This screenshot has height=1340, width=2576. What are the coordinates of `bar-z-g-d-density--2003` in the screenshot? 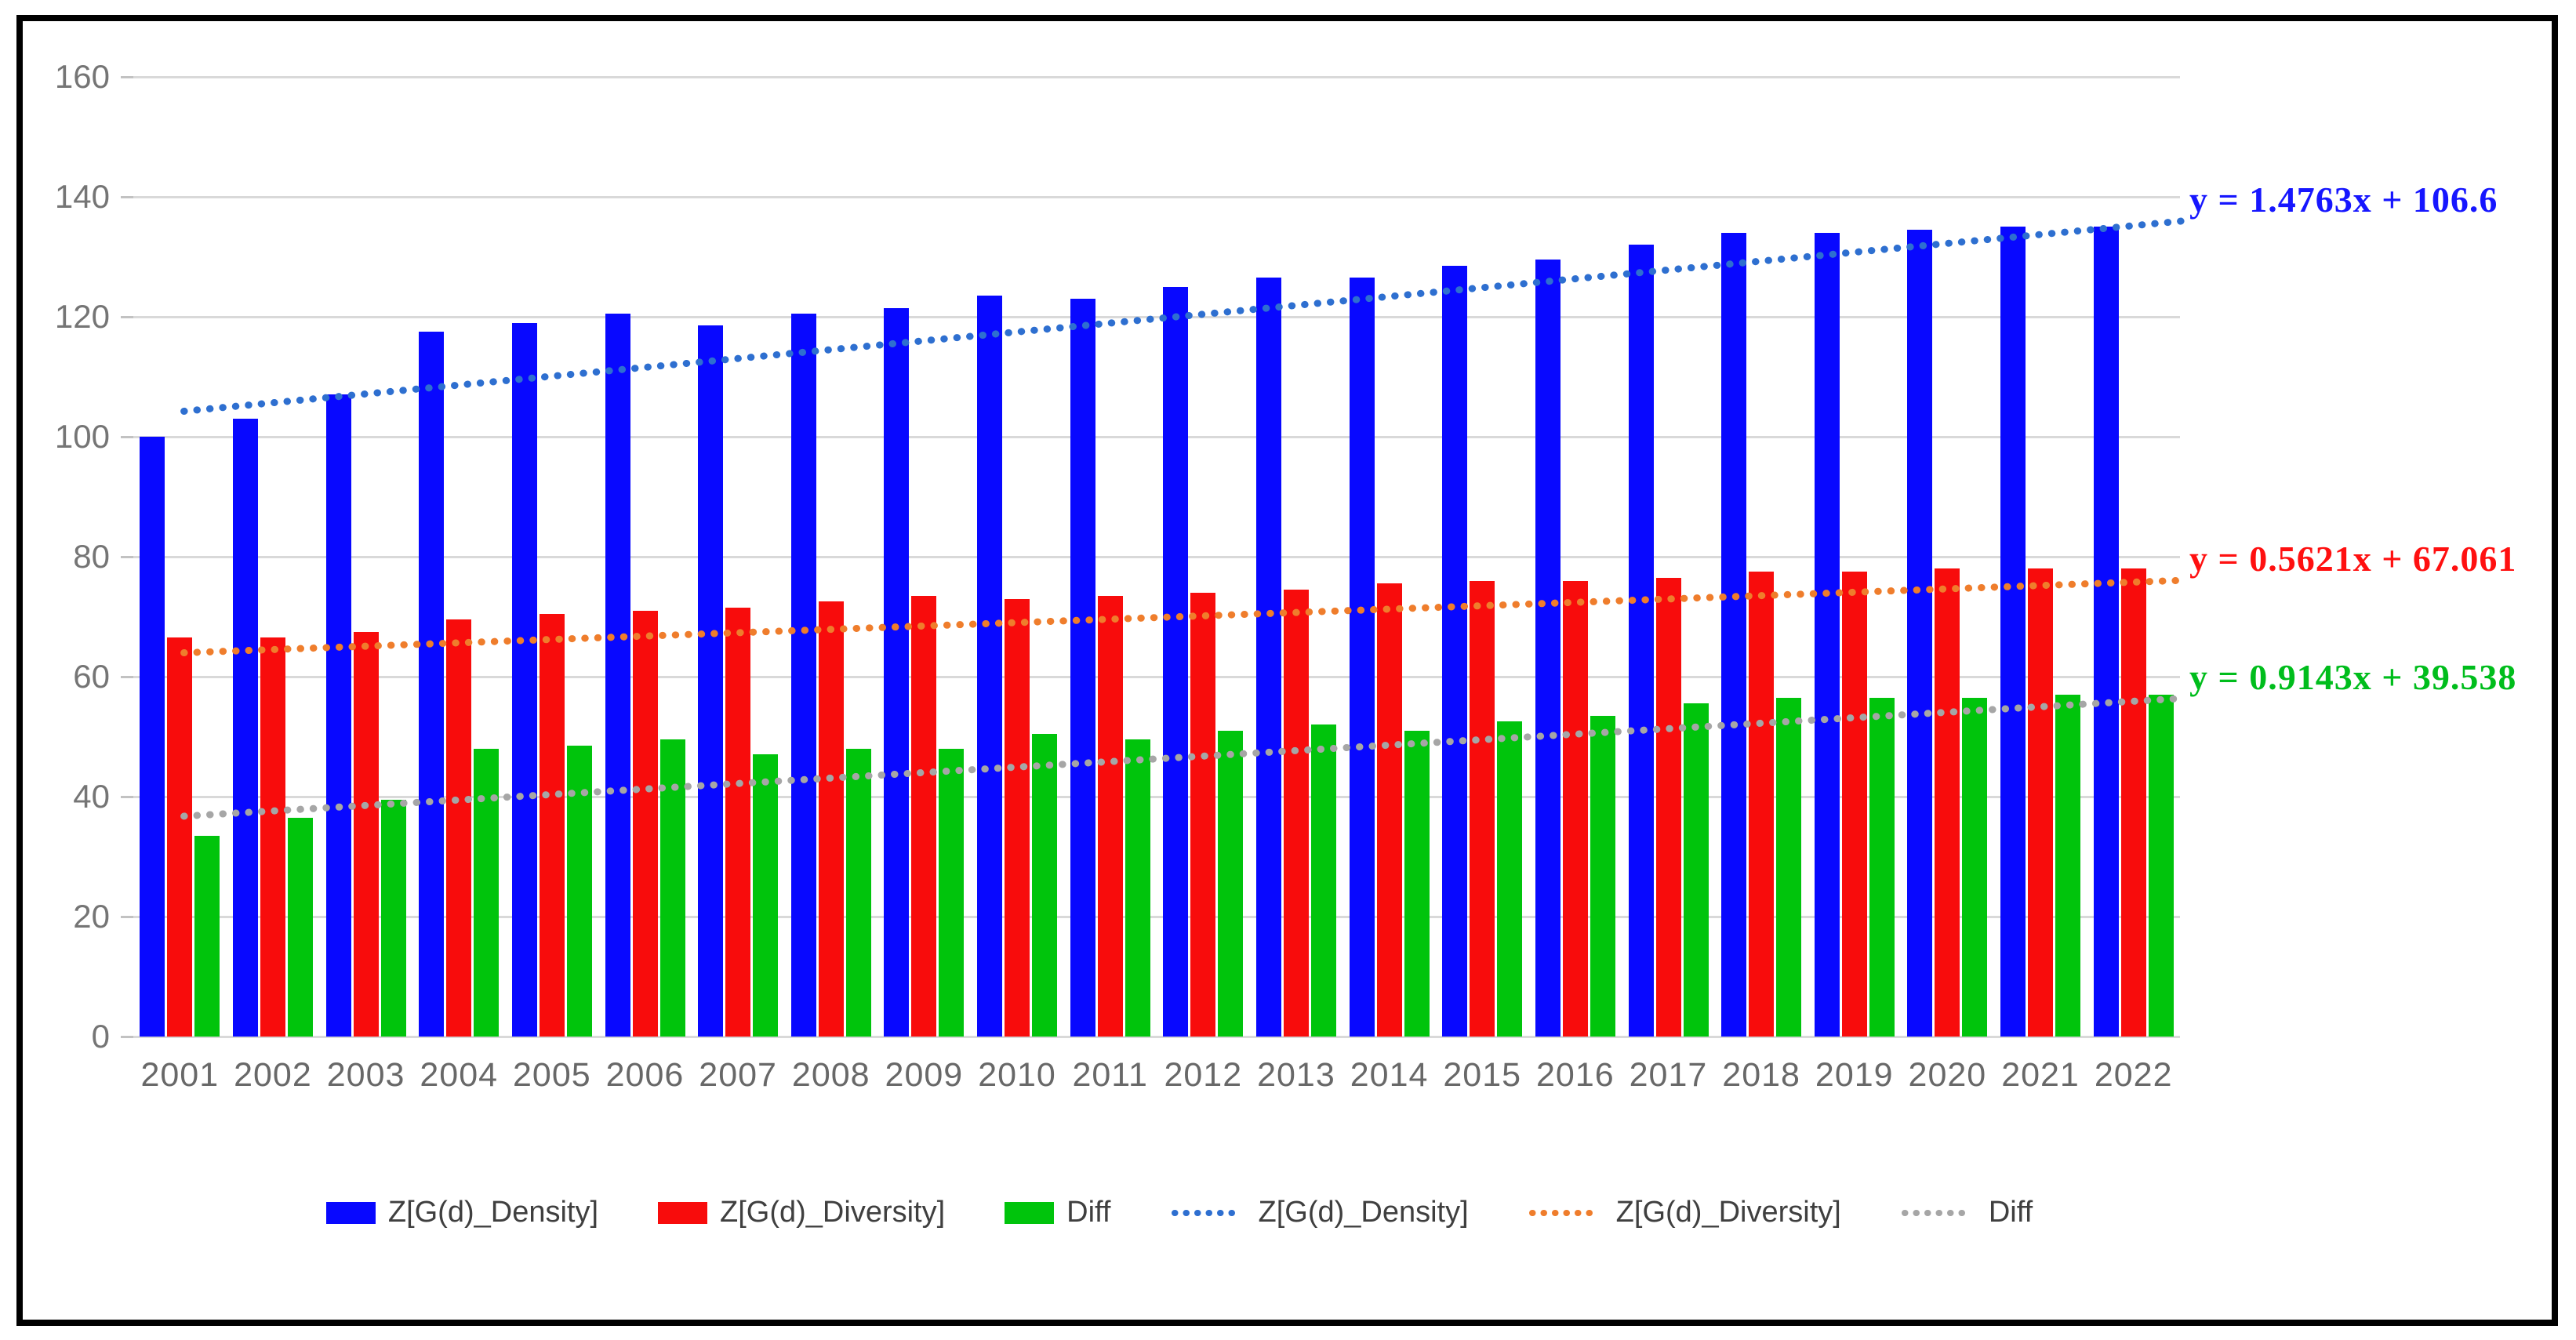 It's located at (338, 715).